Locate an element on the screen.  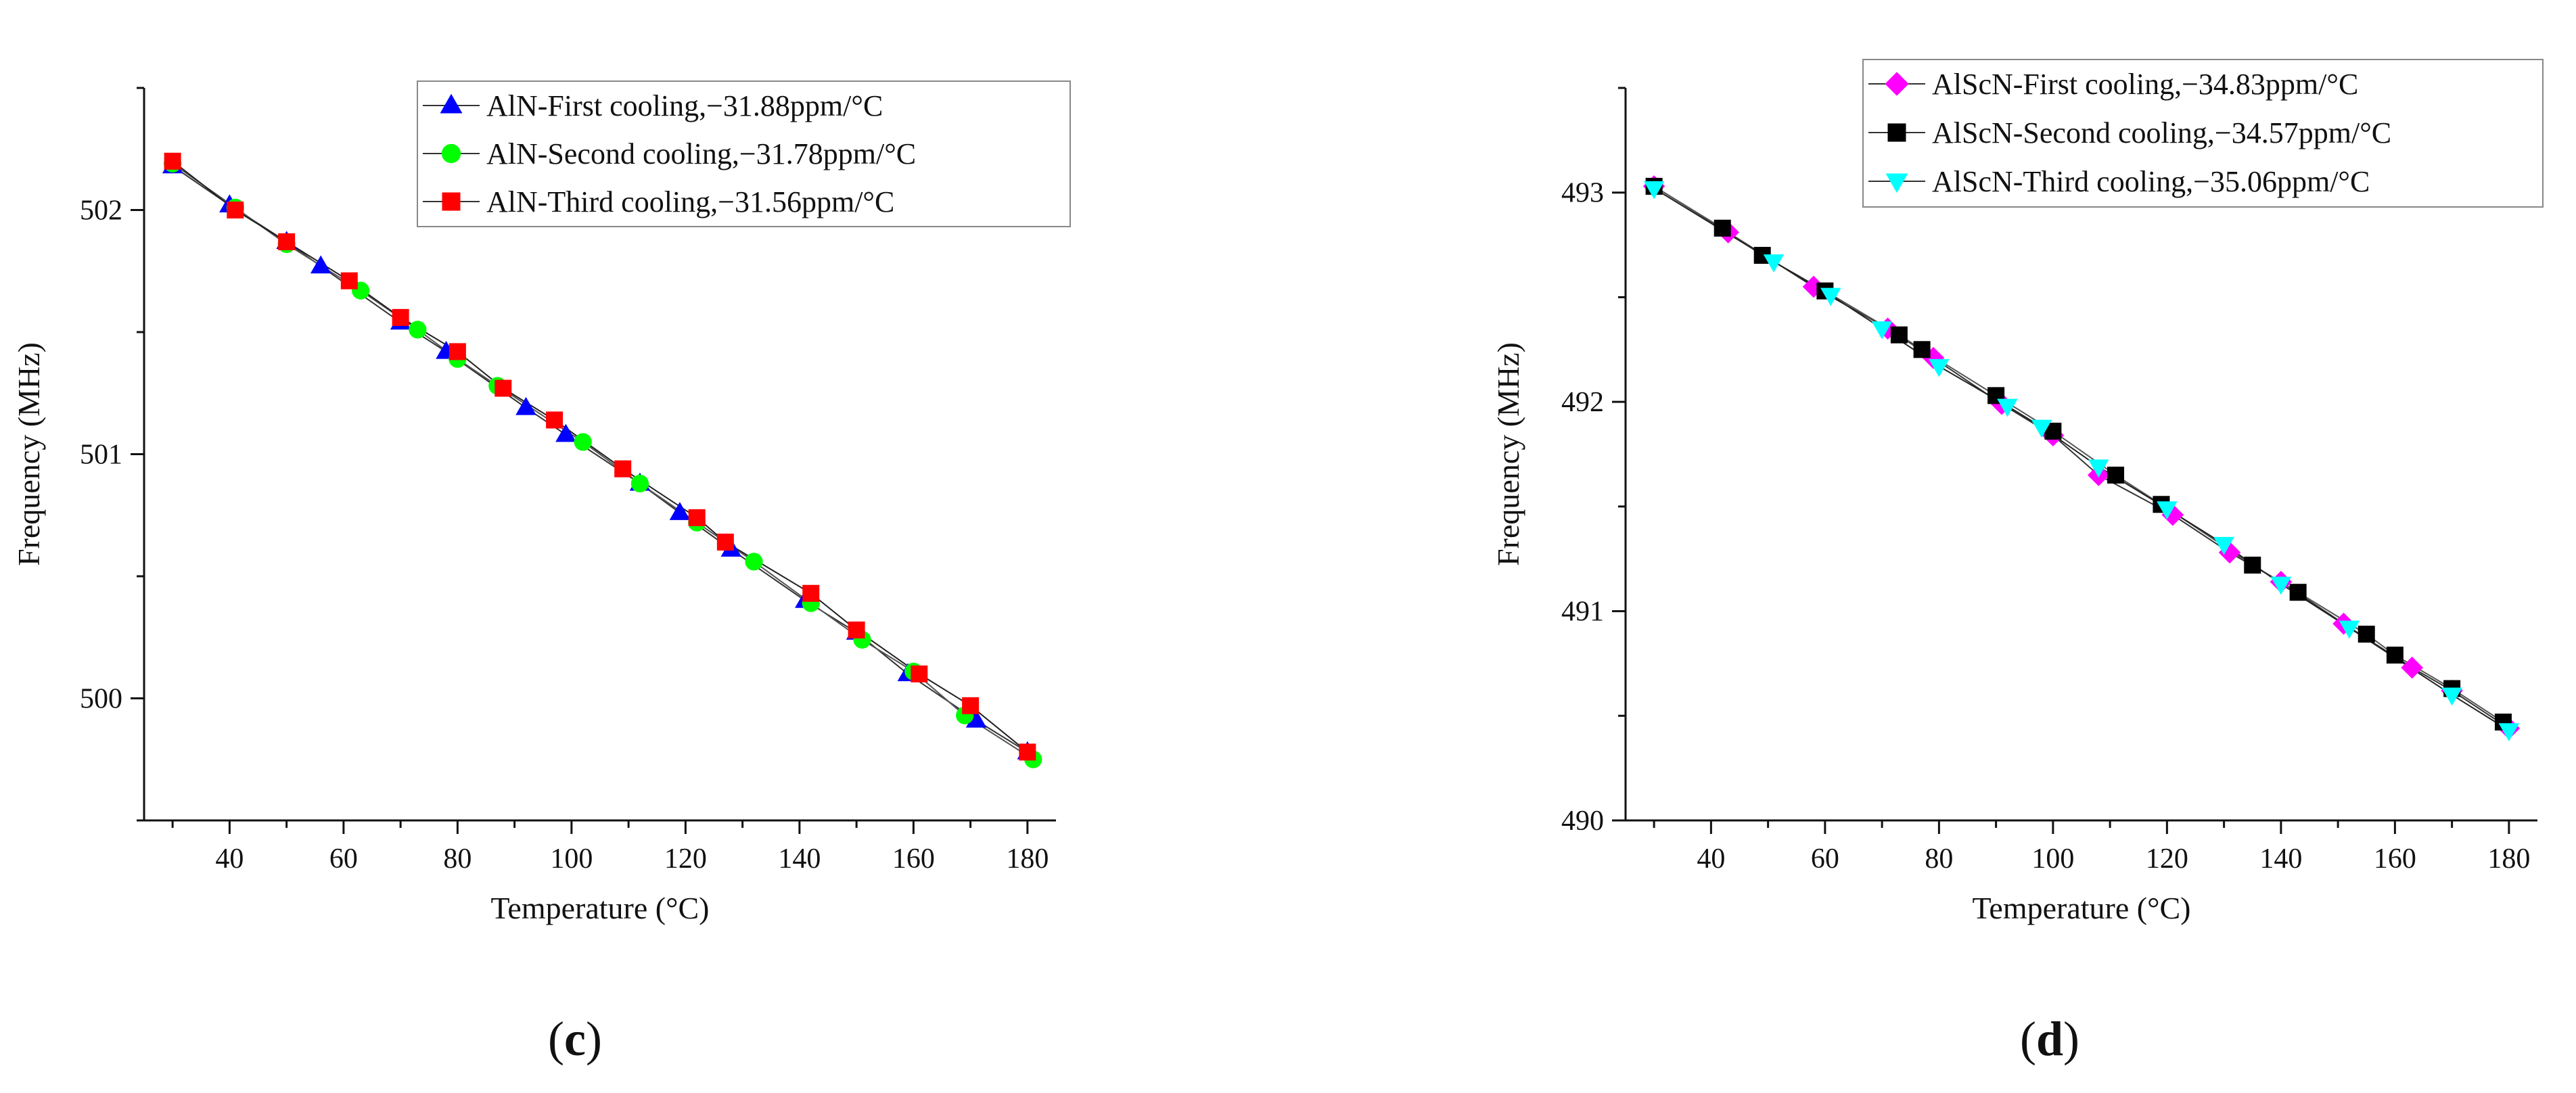
panel-label: (c) is located at coordinates (575, 1039).